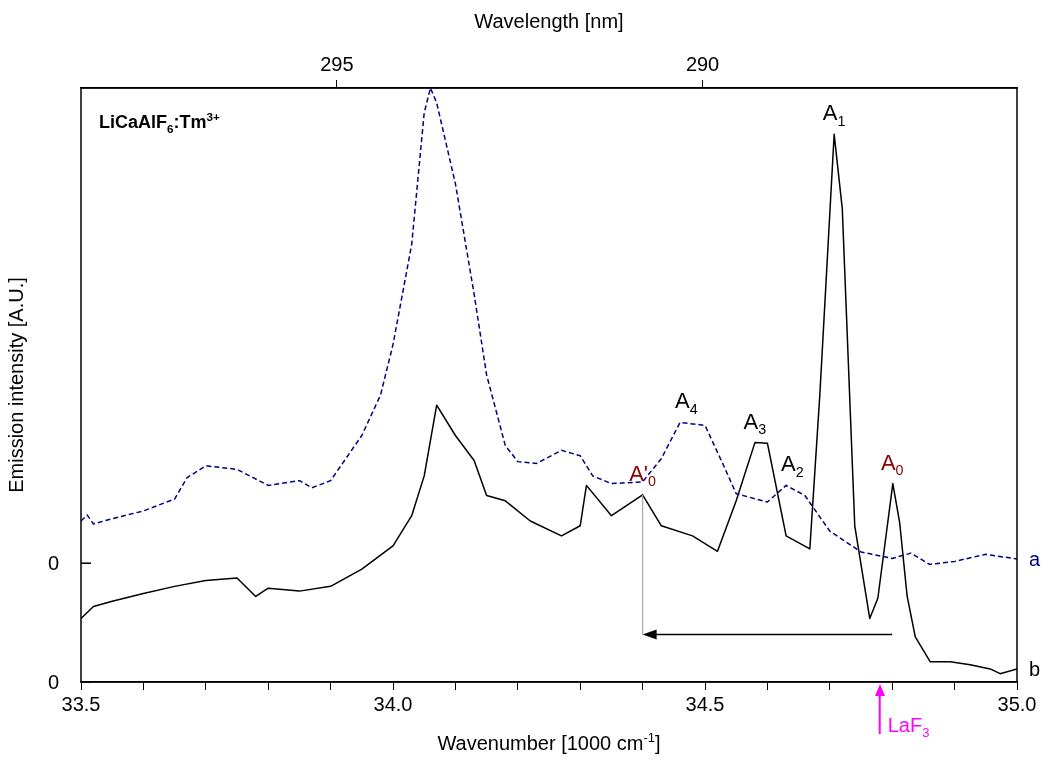  I want to click on series-label: b, so click(1035, 668).